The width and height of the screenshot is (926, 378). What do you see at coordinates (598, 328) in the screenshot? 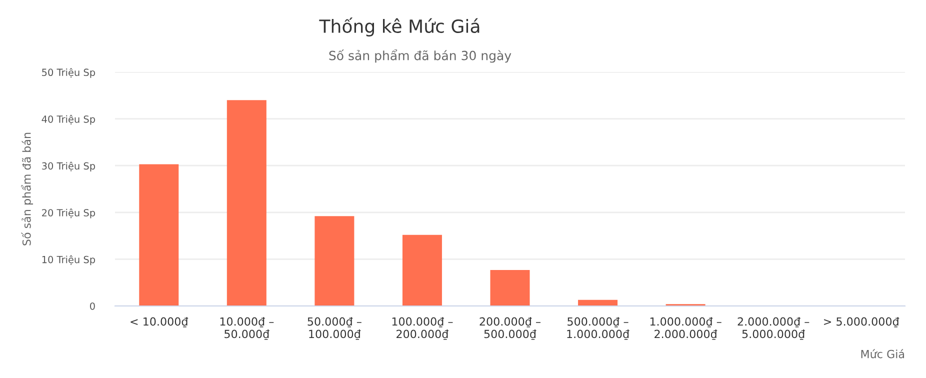
I see `x-tick-label: 500.000₫ – 1.000.000₫` at bounding box center [598, 328].